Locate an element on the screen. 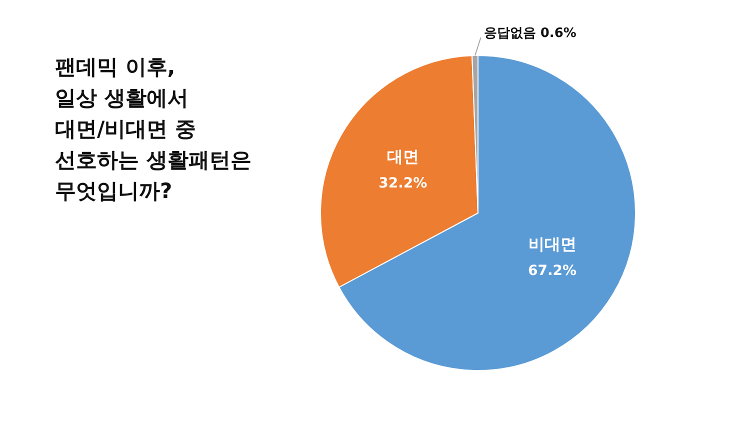 The image size is (750, 421). data-label: 32.2% is located at coordinates (403, 183).